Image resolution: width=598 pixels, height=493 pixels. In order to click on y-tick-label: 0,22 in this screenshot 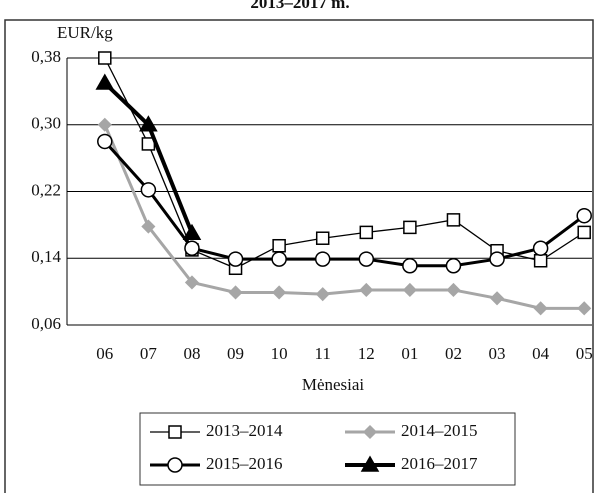, I will do `click(46, 189)`.